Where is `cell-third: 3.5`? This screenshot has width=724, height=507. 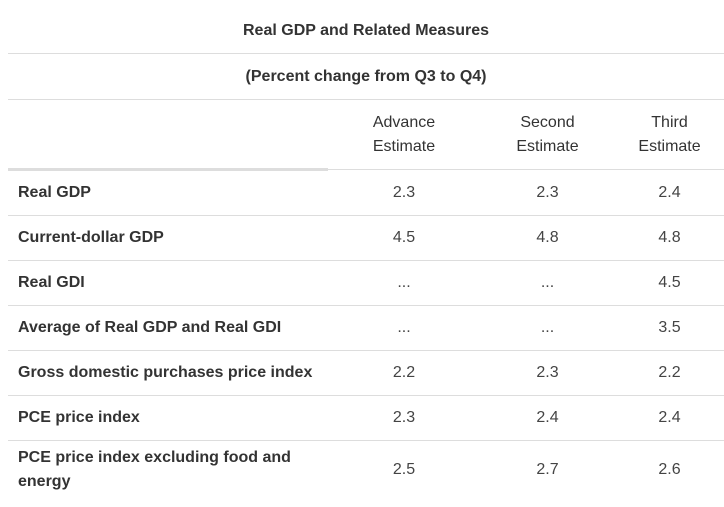
cell-third: 3.5 is located at coordinates (669, 328).